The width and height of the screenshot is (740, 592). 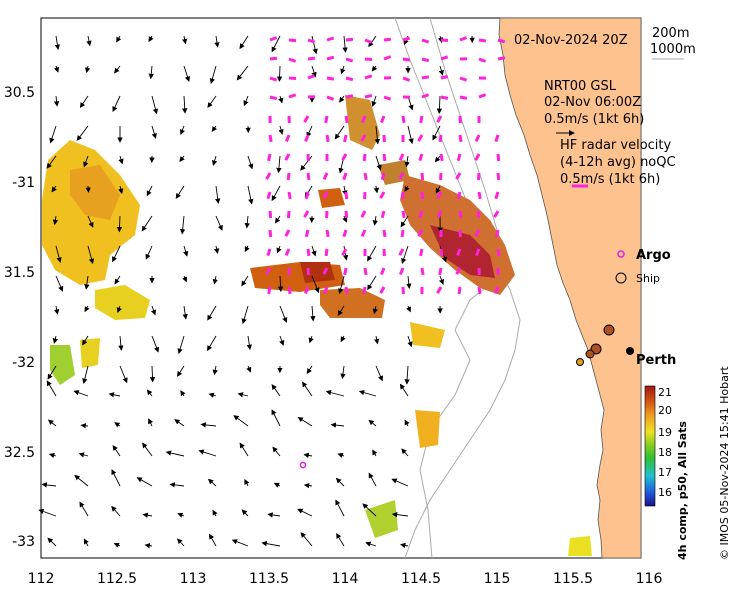 I want to click on credit-text: © IMOS 05-Nov-2024 15:41 Hobart, so click(x=724, y=463).